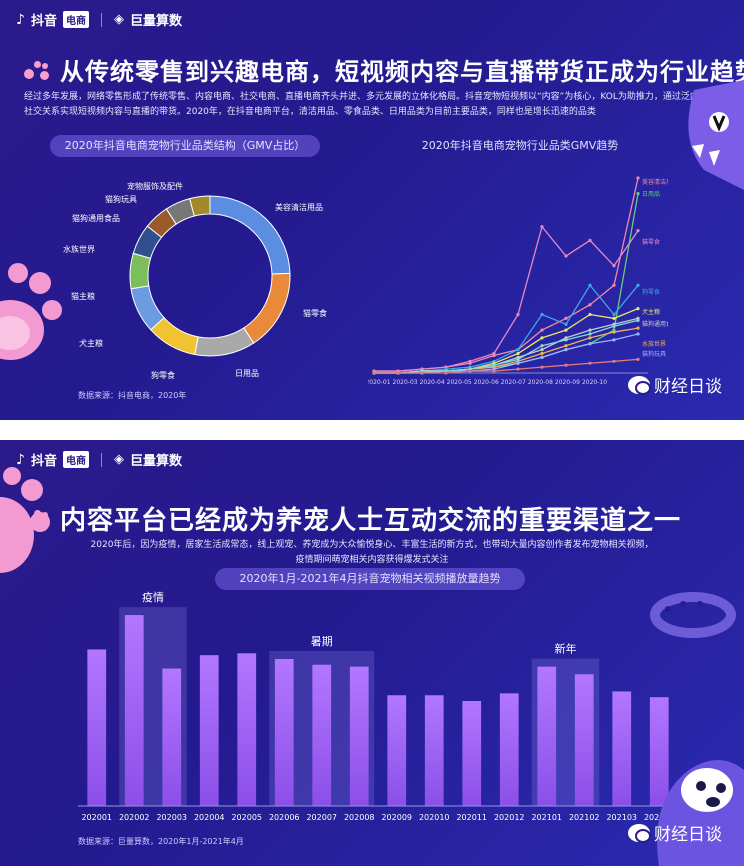 This screenshot has width=744, height=866. Describe the element at coordinates (540, 382) in the screenshot. I see `line-x-tick: 2020-08` at that location.